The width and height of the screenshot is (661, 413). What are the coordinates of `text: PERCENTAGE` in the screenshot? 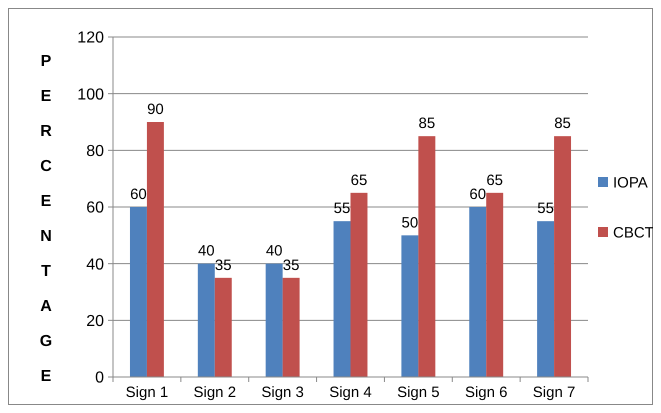 It's located at (46, 219).